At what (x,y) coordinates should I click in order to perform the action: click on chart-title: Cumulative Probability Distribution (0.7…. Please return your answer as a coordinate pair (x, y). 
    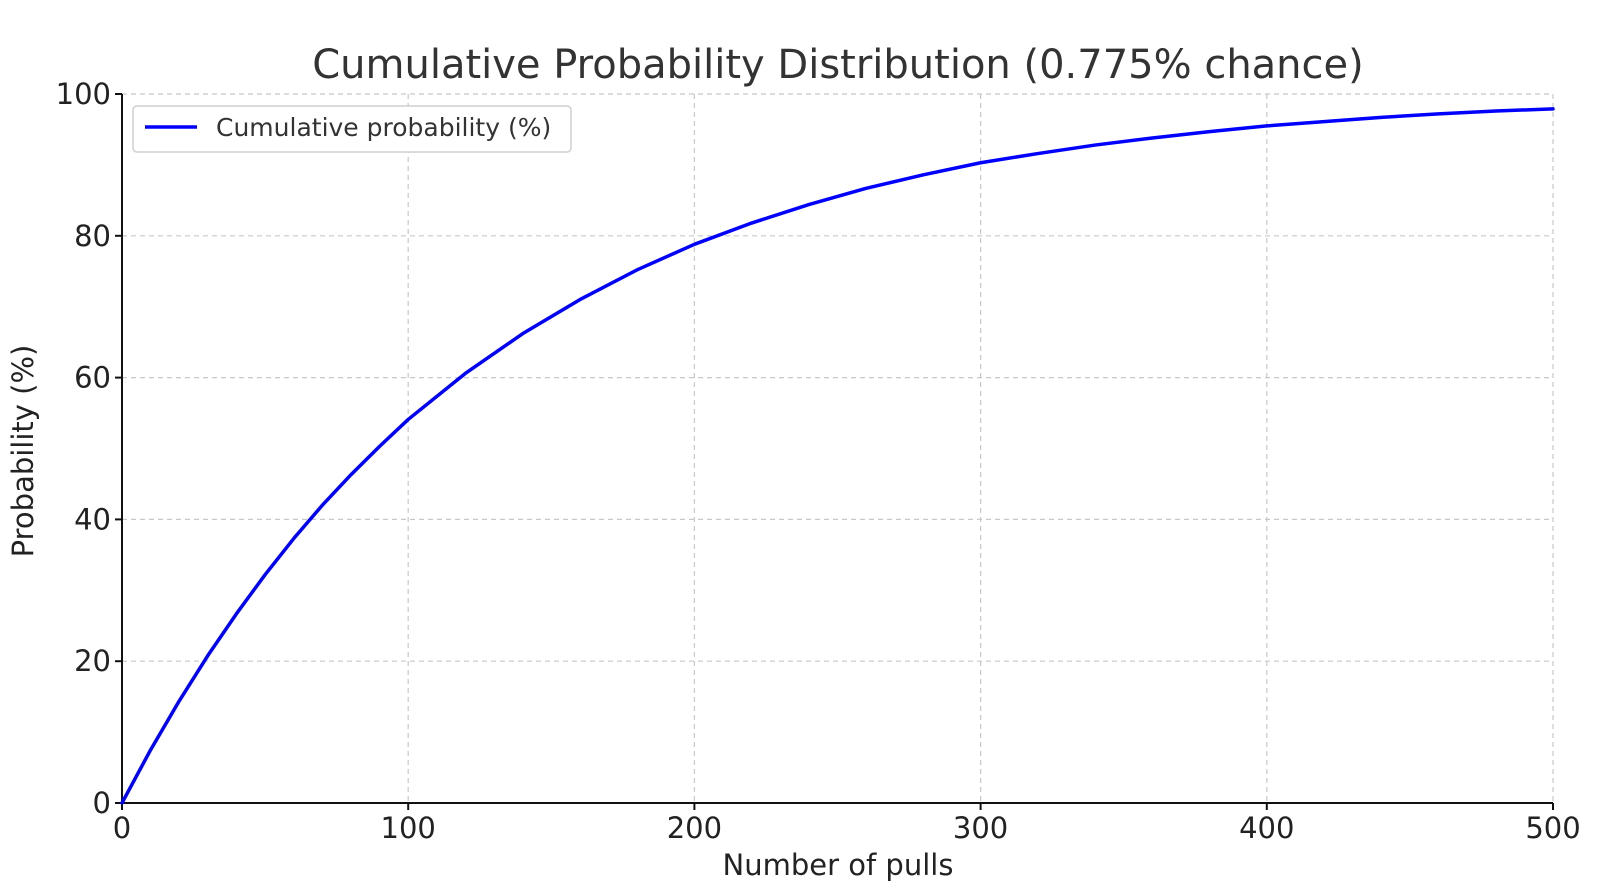
    Looking at the image, I should click on (838, 65).